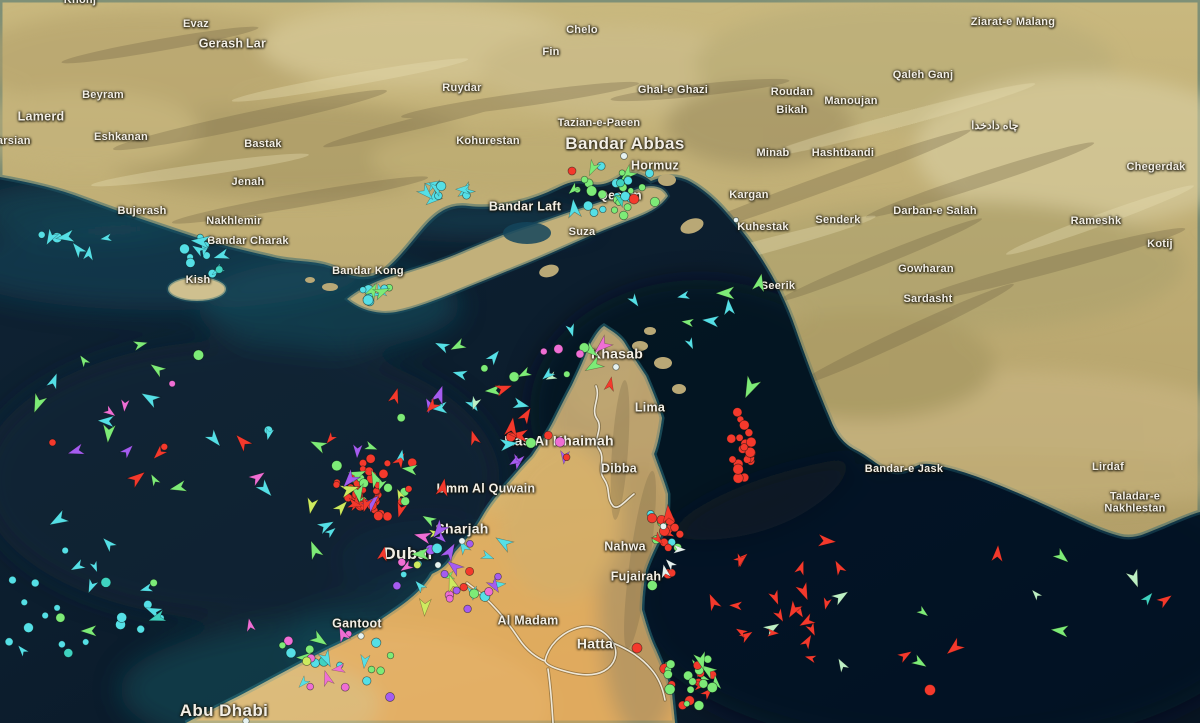  I want to click on khasab-vessel-dot, so click(580, 354).